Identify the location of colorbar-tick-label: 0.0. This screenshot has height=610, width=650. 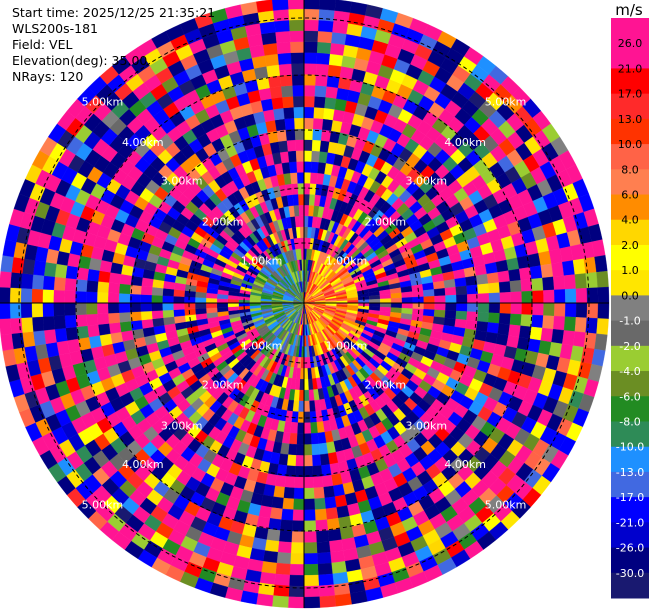
(630, 295).